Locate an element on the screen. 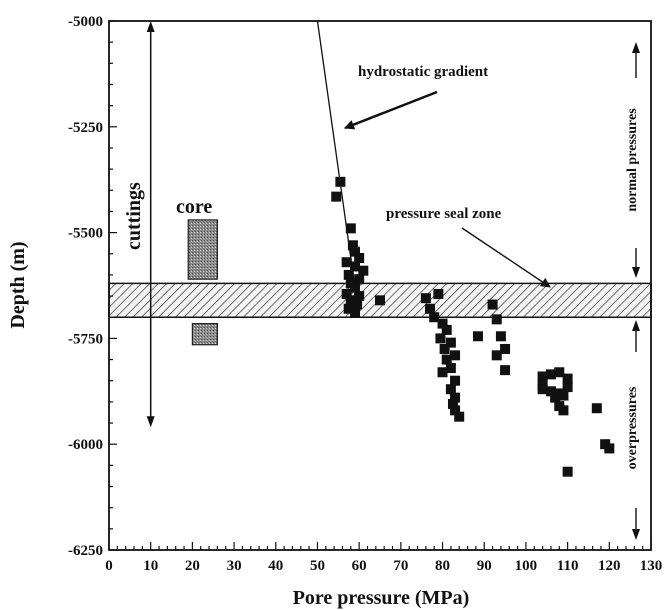  y-tick-label: -6000 is located at coordinates (85, 445).